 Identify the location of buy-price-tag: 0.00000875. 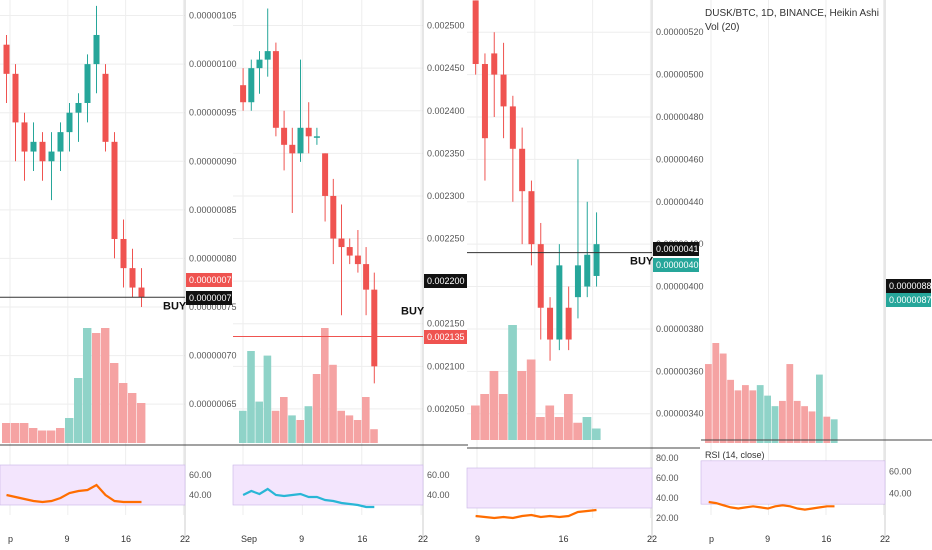
(910, 300).